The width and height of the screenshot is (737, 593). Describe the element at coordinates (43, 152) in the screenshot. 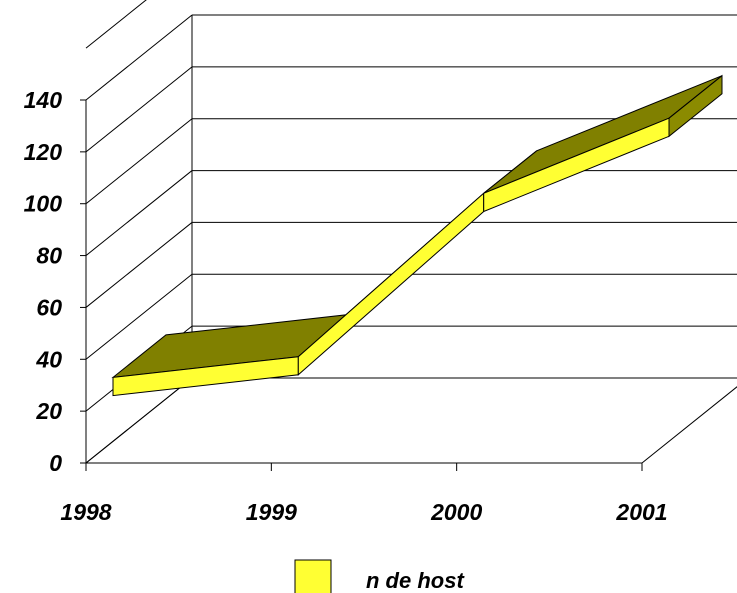

I see `y-tick-label-120: 120` at that location.